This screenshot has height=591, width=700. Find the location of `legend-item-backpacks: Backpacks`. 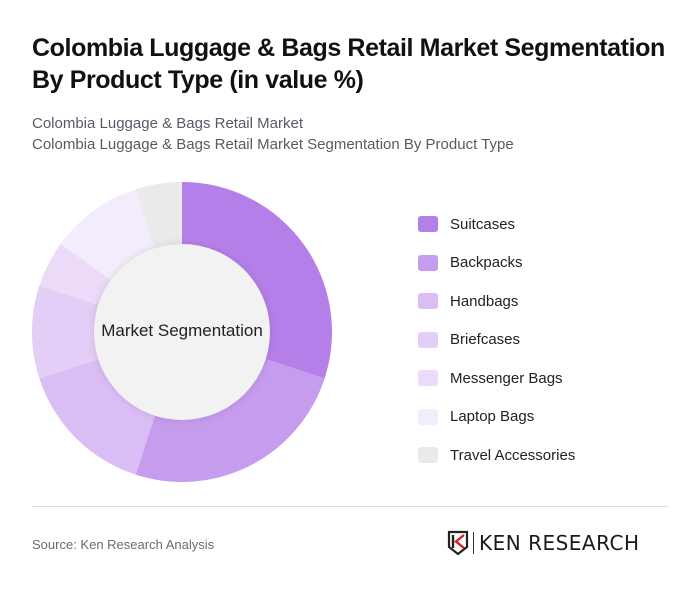

legend-item-backpacks: Backpacks is located at coordinates (496, 263).